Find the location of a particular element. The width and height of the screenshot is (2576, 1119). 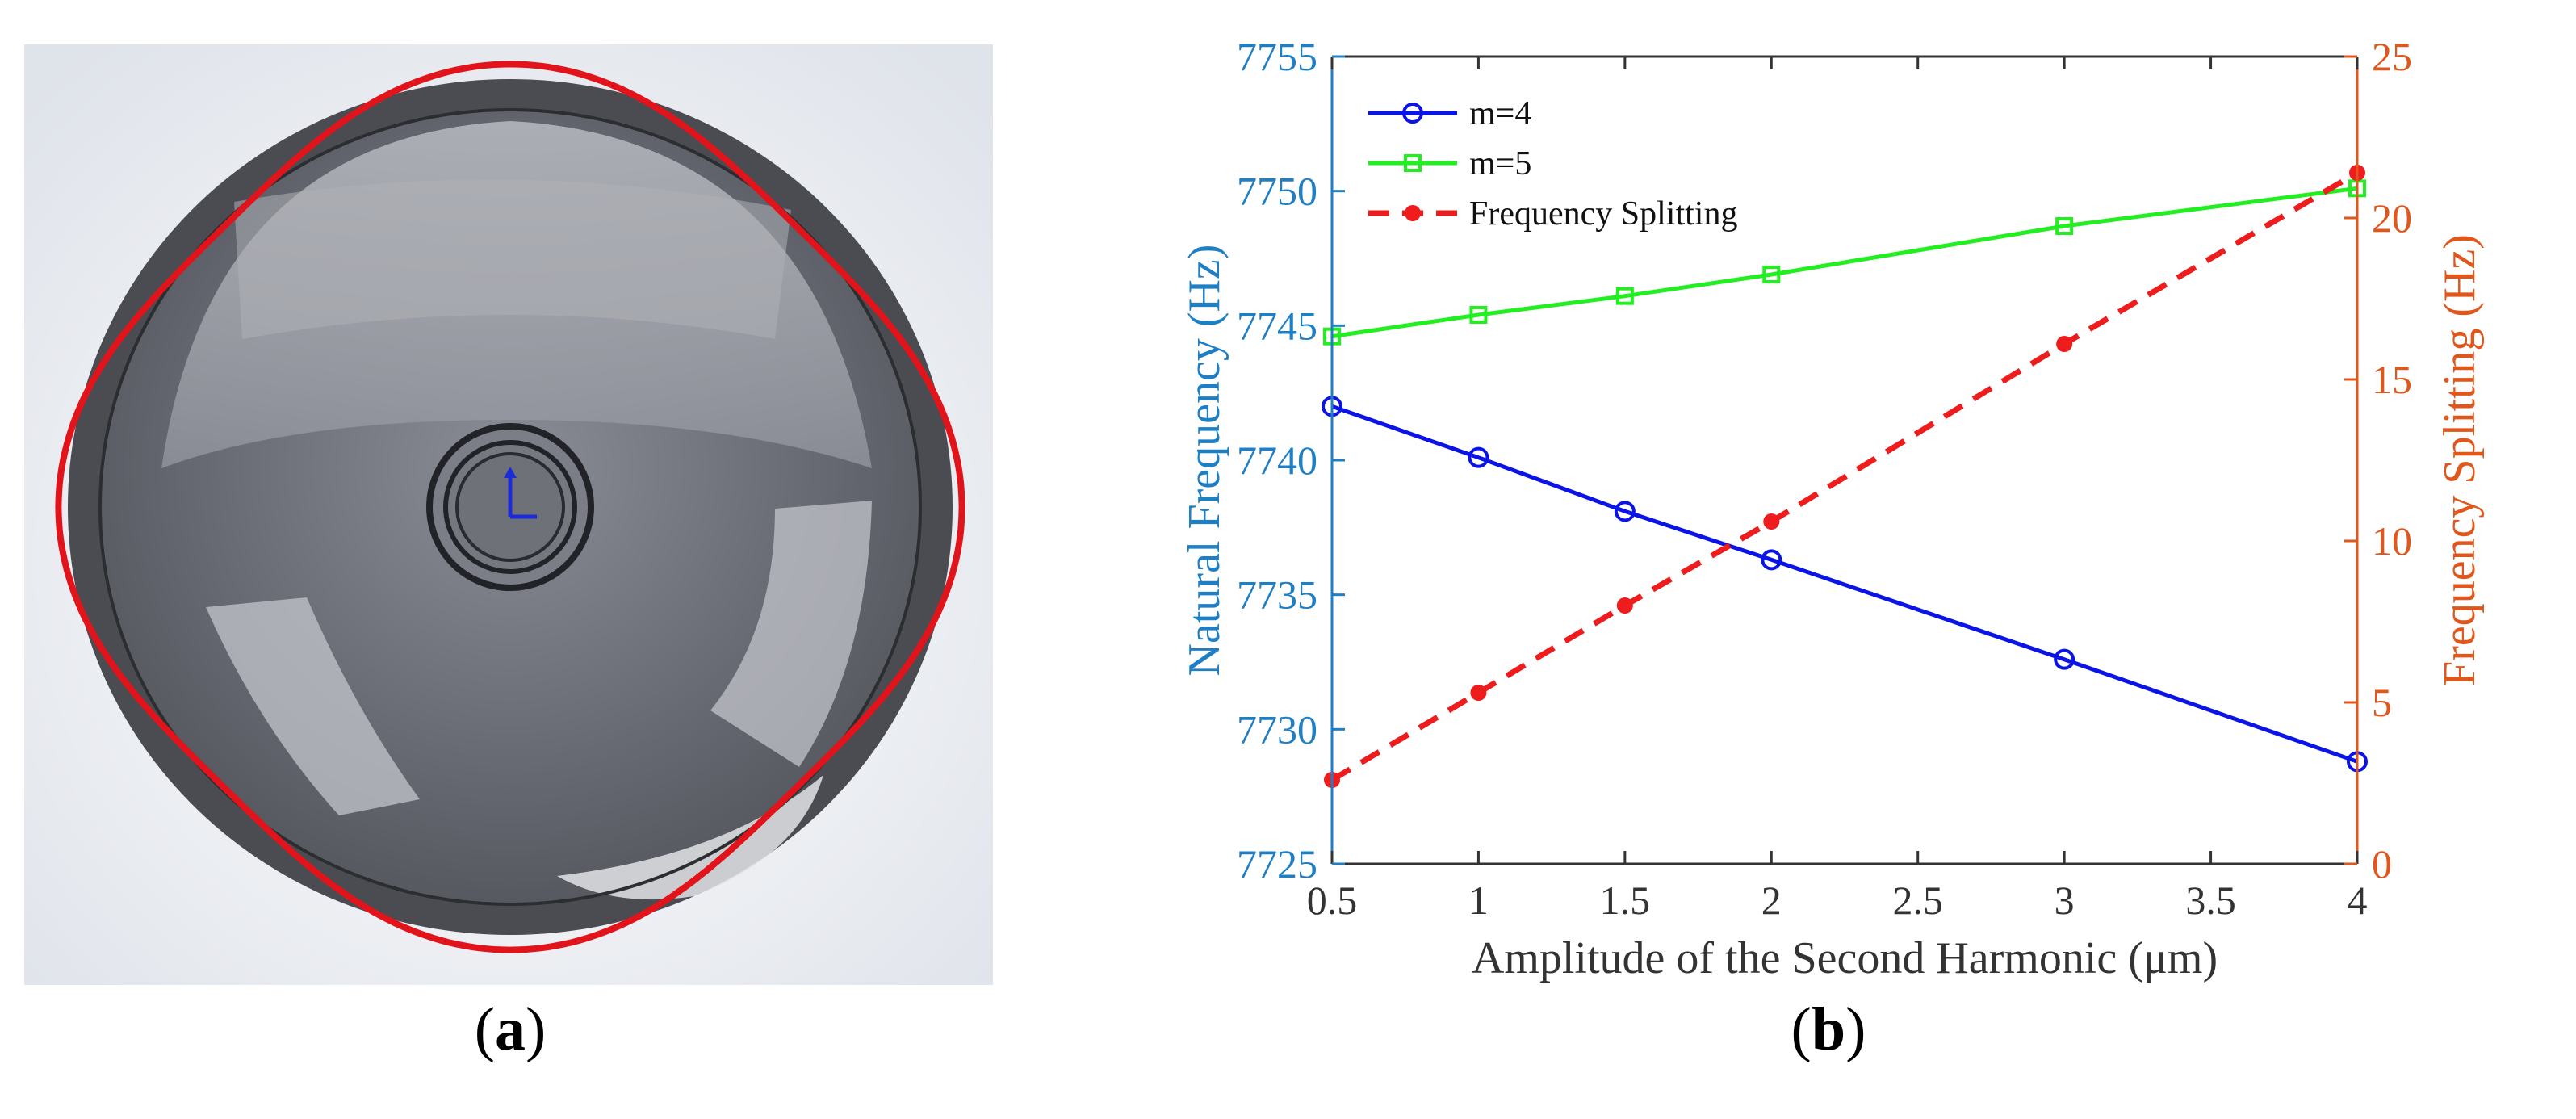

x-tick-label: 3 is located at coordinates (2065, 900).